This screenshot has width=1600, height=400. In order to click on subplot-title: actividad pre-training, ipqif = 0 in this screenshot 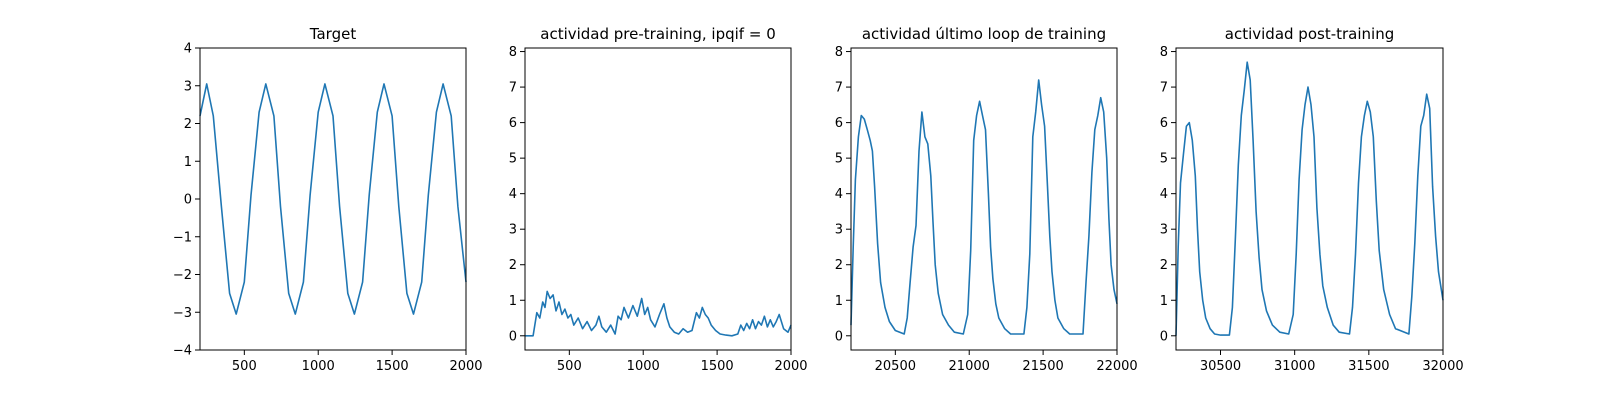, I will do `click(658, 34)`.